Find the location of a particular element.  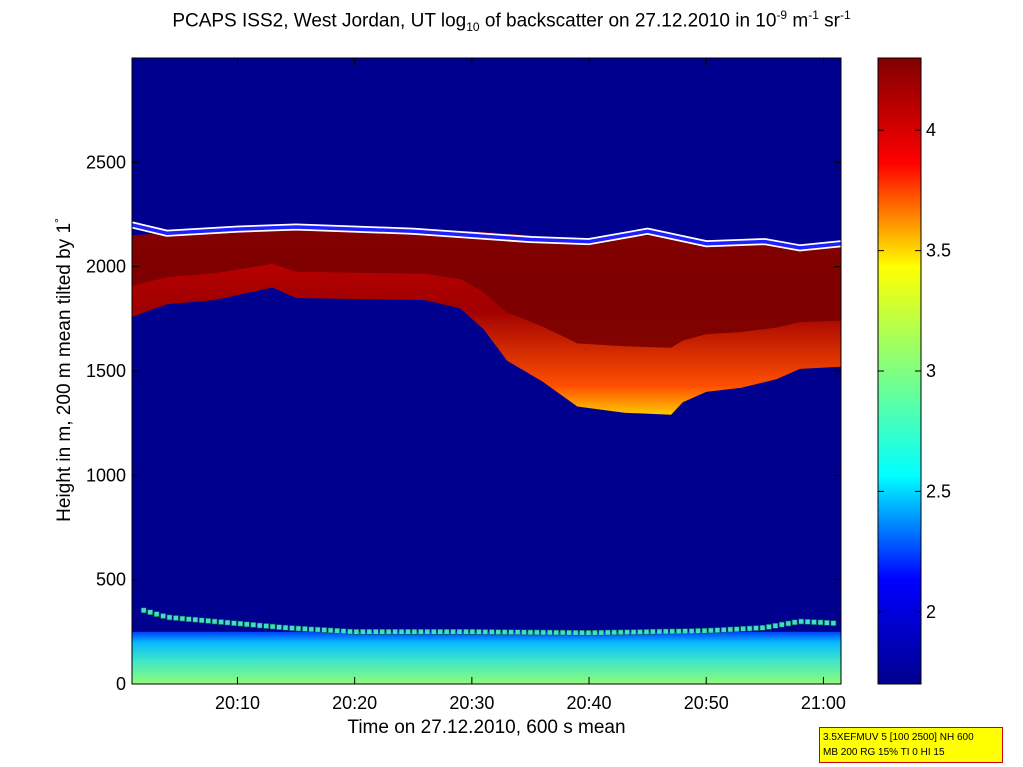

boundary-layer-line is located at coordinates (486, 236).